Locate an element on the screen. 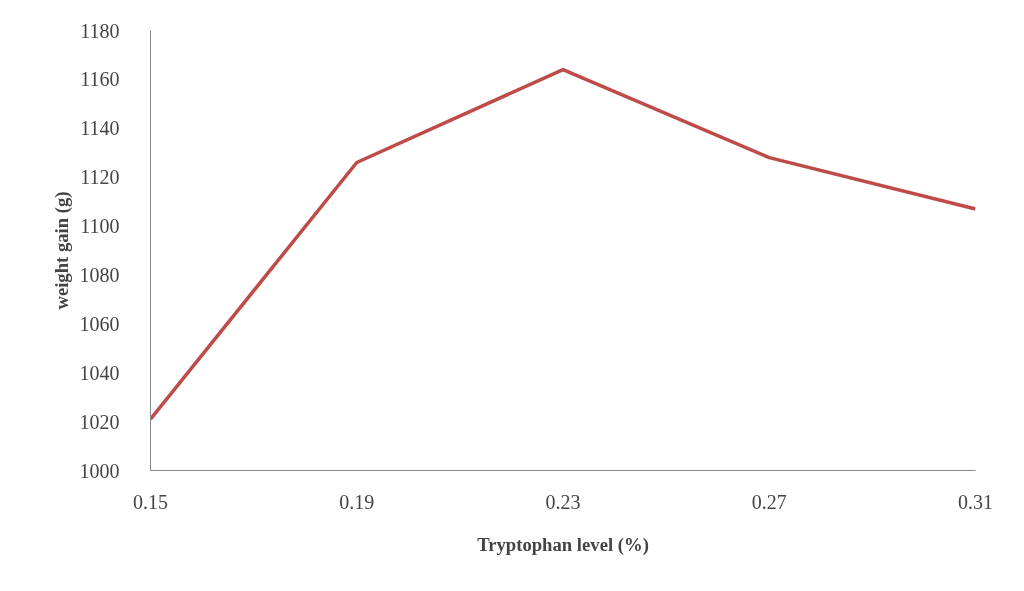 Image resolution: width=1024 pixels, height=591 pixels. y-tick-label: 1120 is located at coordinates (100, 177).